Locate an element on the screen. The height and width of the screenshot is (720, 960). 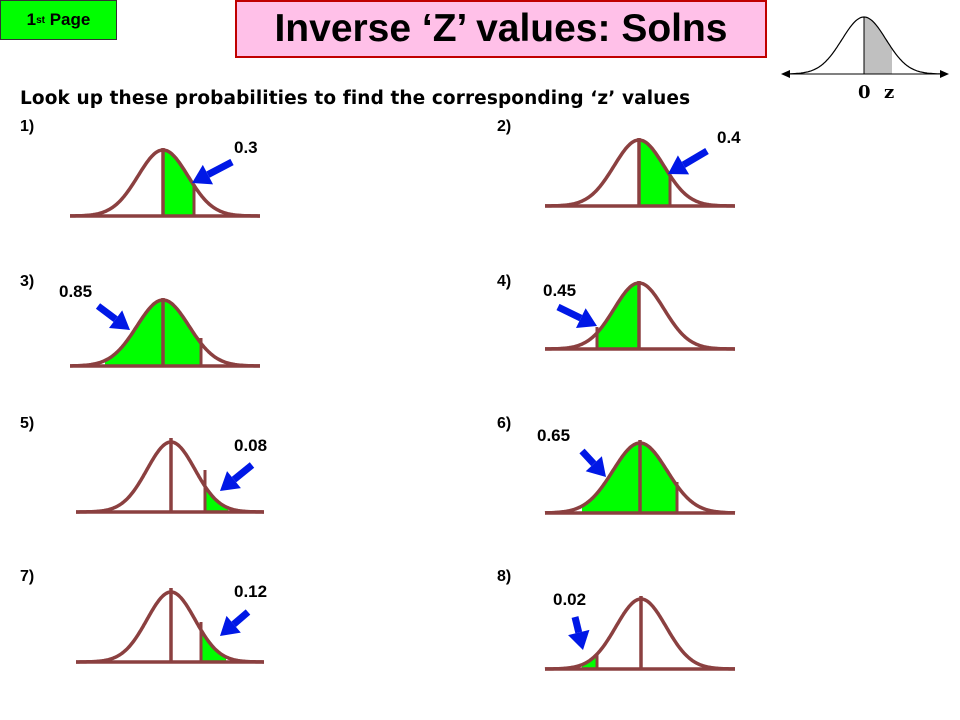
question-label-2: 2) is located at coordinates (504, 126).